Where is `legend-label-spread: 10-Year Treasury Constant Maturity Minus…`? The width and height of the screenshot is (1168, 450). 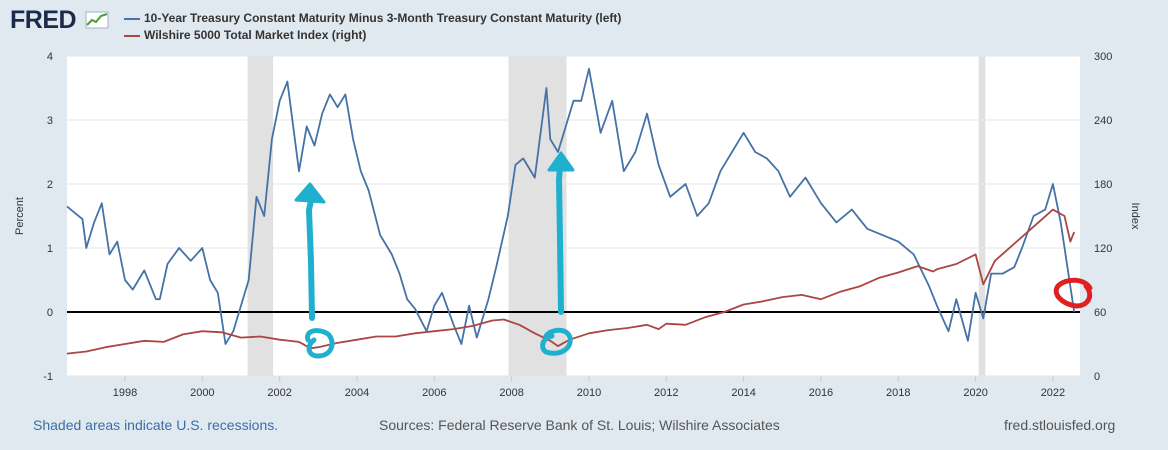 legend-label-spread: 10-Year Treasury Constant Maturity Minus… is located at coordinates (383, 18).